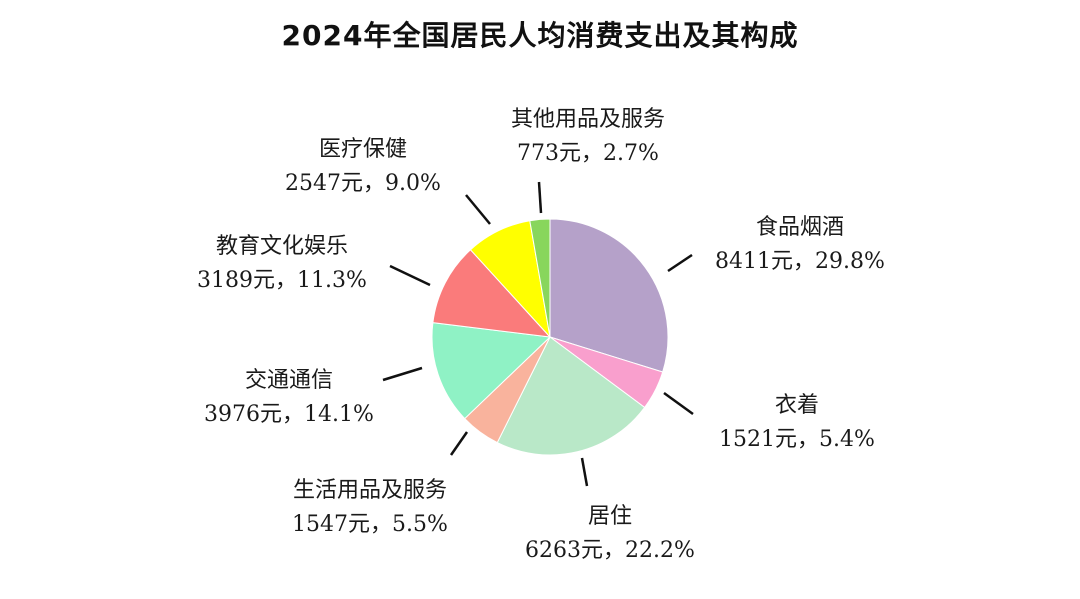  Describe the element at coordinates (289, 380) in the screenshot. I see `slice-name-label-4: 交通通信` at that location.